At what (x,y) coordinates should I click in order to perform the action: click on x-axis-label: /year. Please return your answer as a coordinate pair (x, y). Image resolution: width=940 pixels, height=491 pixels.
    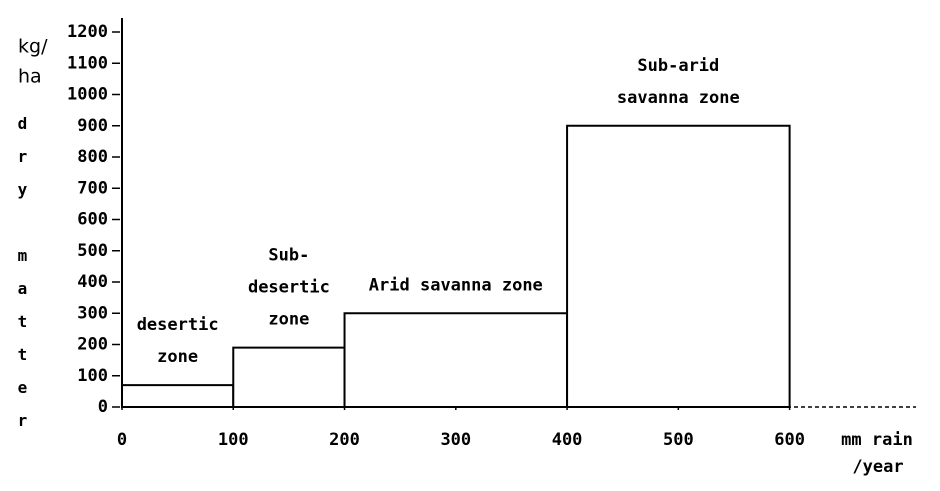
    Looking at the image, I should click on (877, 467).